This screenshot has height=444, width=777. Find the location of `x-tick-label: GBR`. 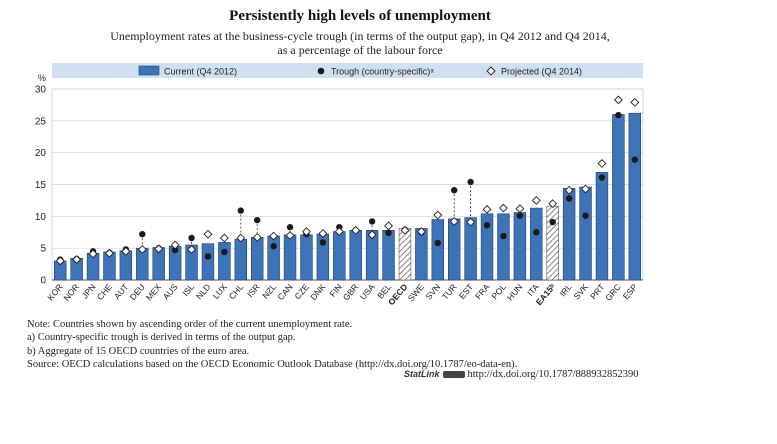

x-tick-label: GBR is located at coordinates (351, 292).